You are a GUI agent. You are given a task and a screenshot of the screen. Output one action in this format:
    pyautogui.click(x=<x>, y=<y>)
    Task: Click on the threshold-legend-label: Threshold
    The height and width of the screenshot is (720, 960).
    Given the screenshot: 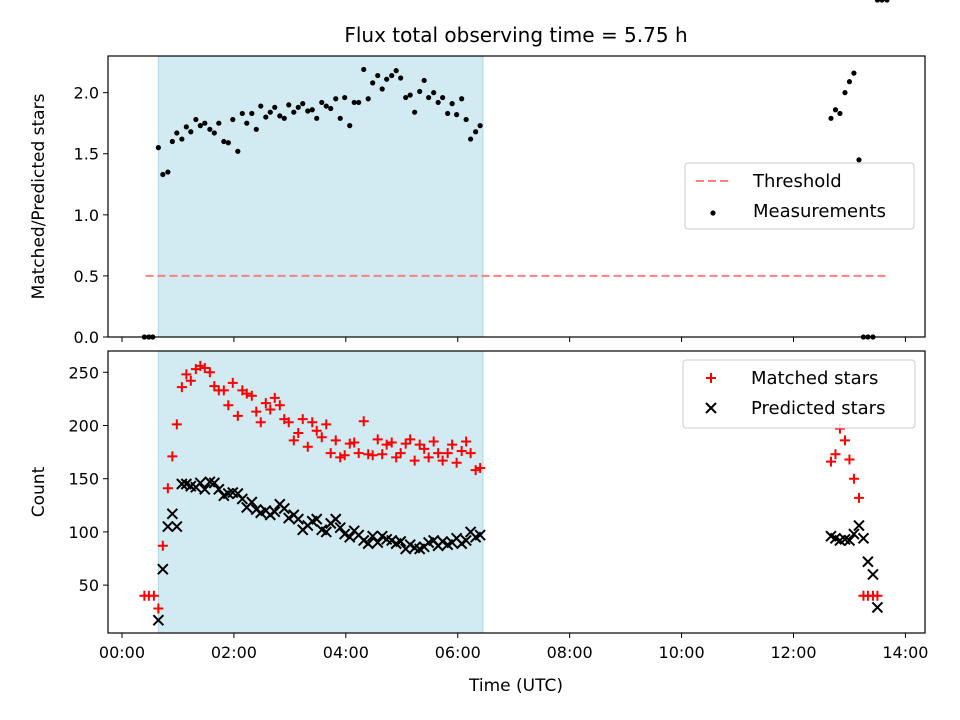 What is the action you would take?
    pyautogui.click(x=797, y=181)
    